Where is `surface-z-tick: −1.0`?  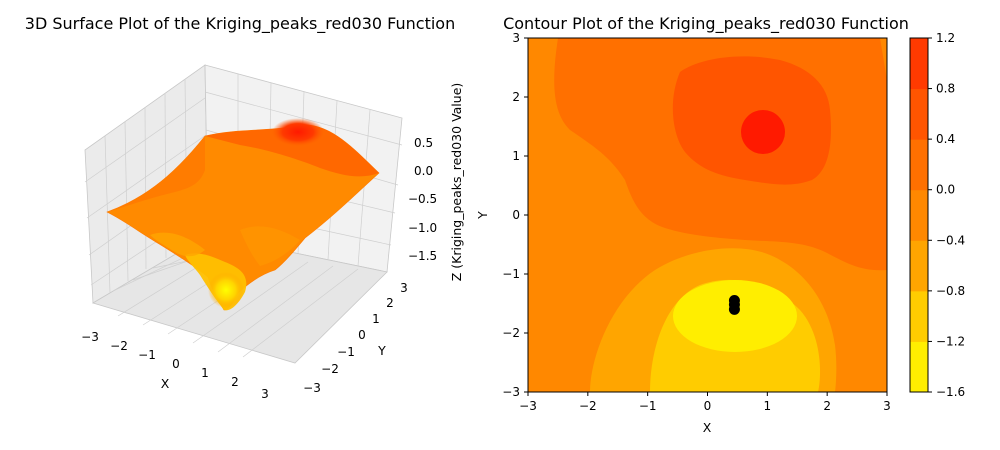
surface-z-tick: −1.0 is located at coordinates (422, 228).